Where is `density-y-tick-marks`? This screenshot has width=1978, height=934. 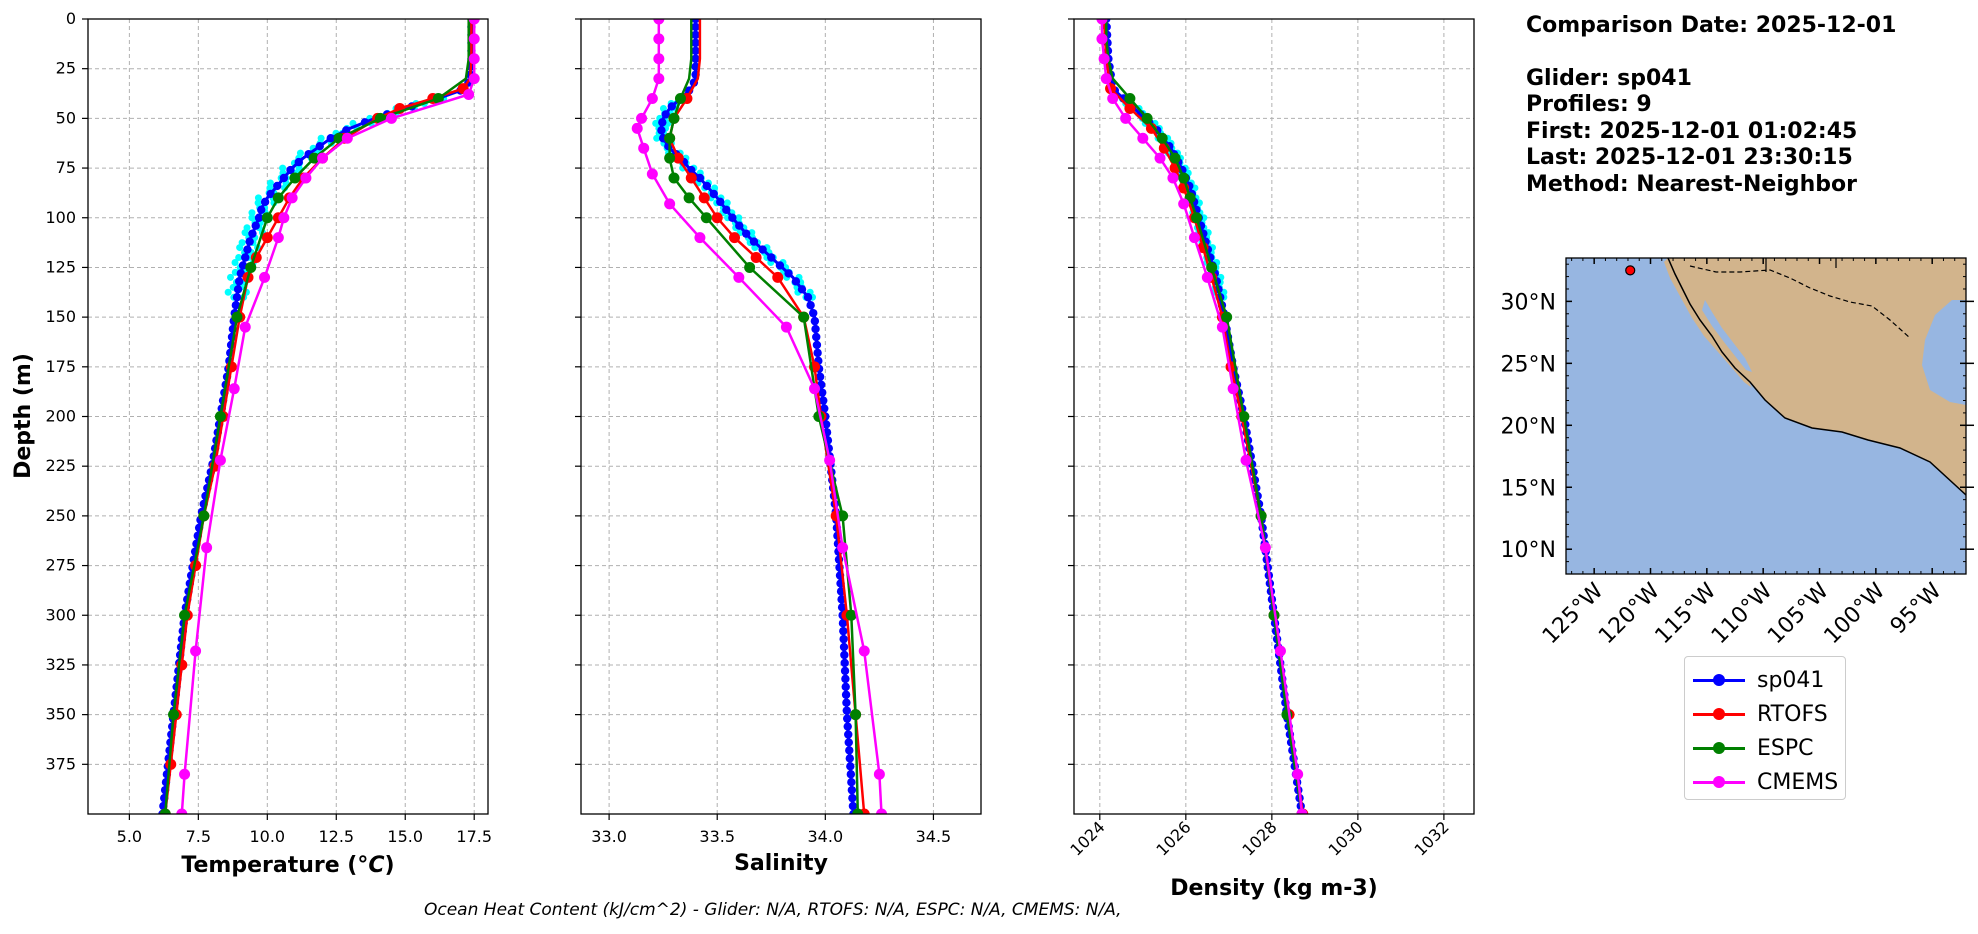
density-y-tick-marks is located at coordinates (1071, 391).